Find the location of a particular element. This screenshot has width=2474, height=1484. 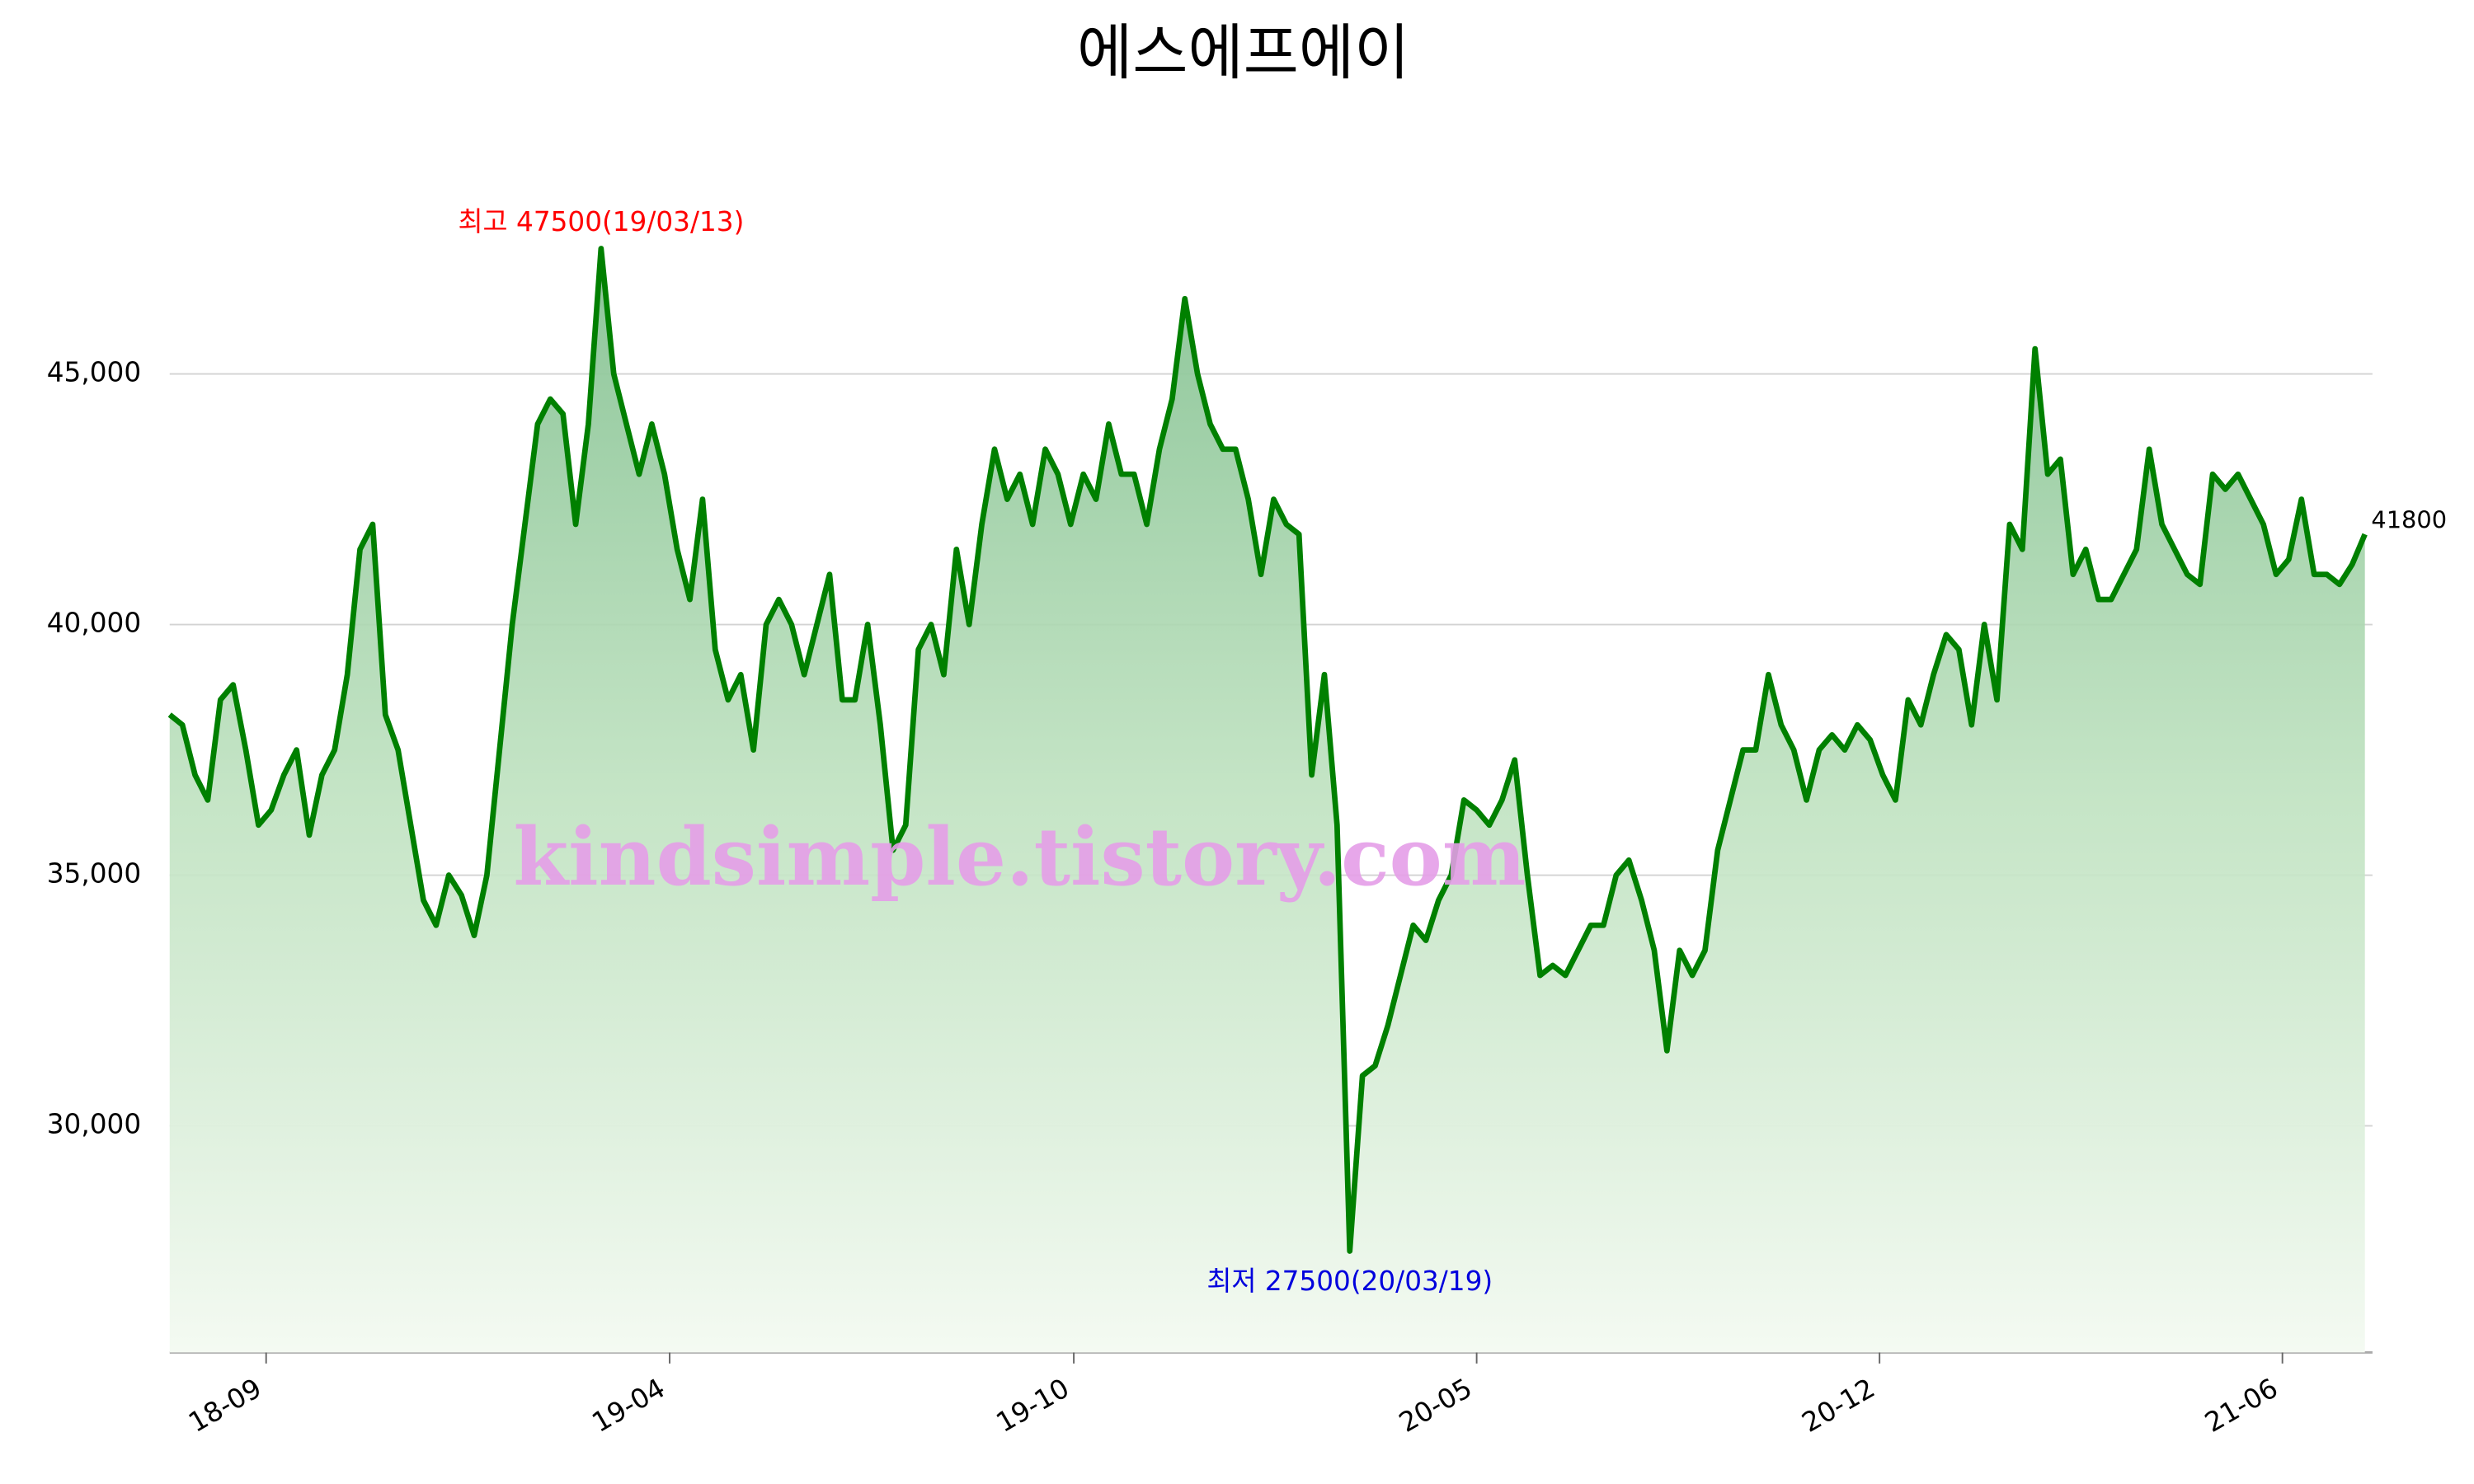

y-tick-label: 35,000 is located at coordinates (94, 874).